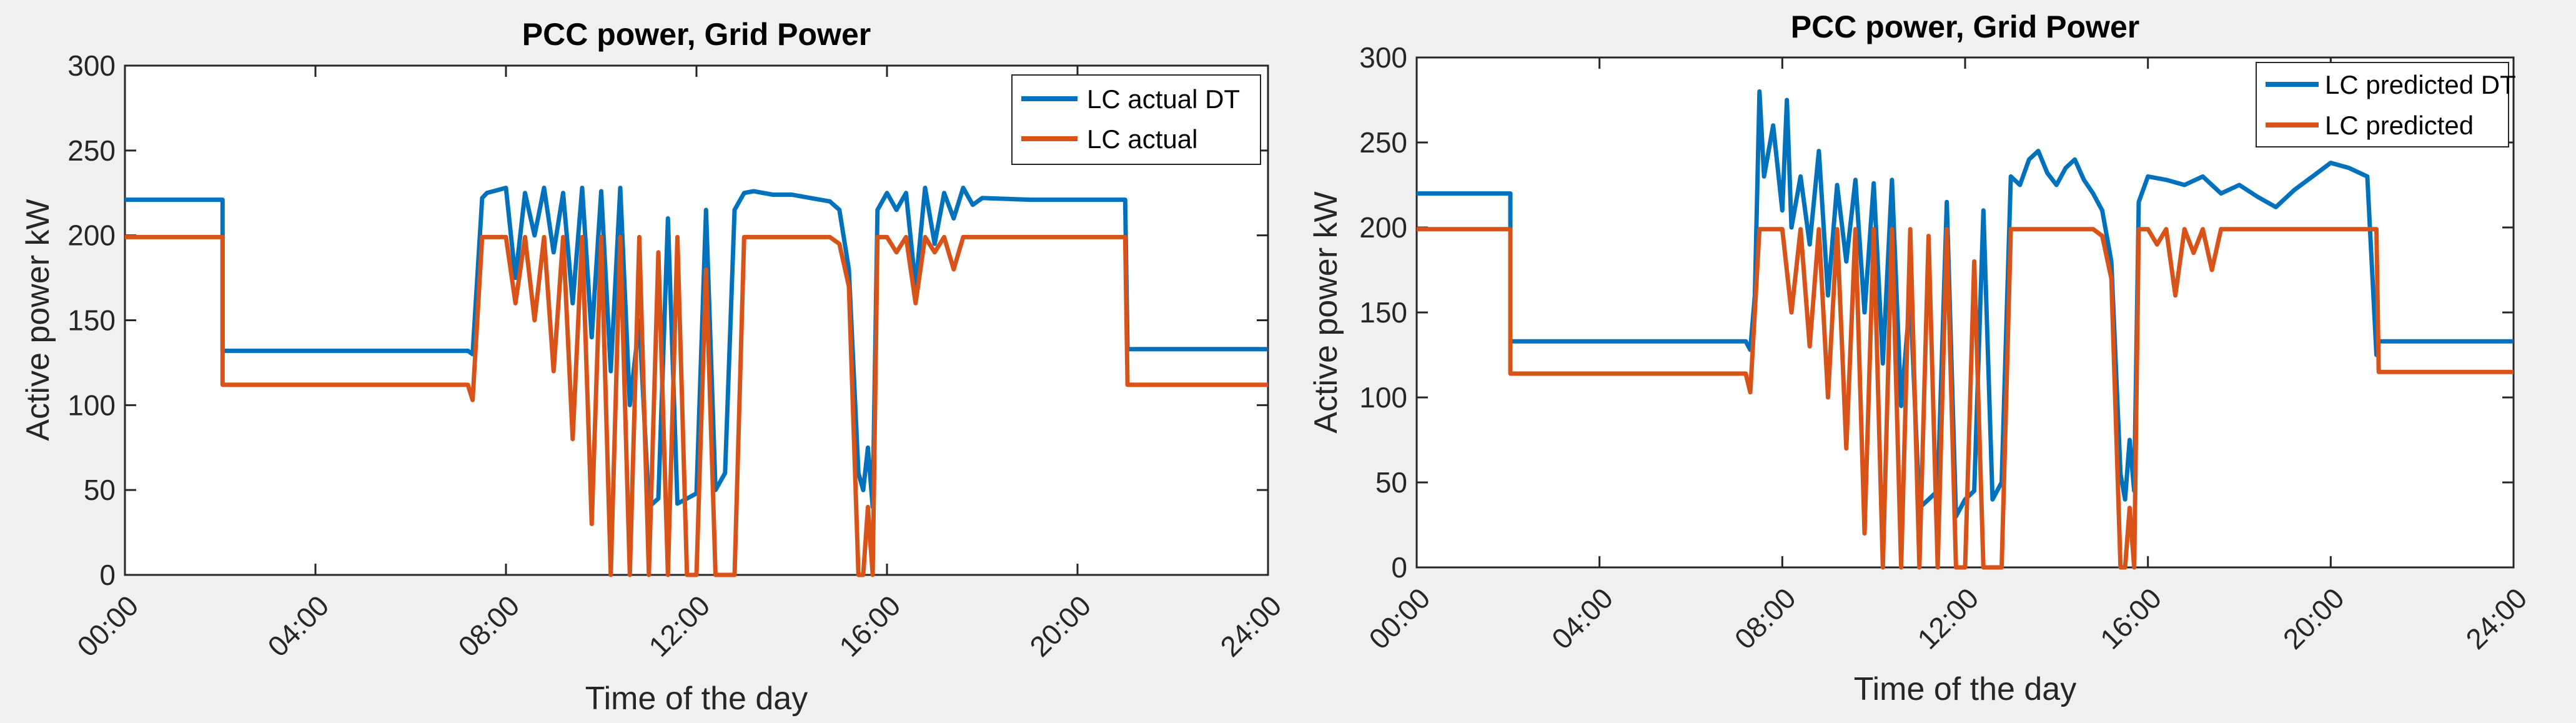  Describe the element at coordinates (1142, 139) in the screenshot. I see `legend-label-1: LC actual` at that location.